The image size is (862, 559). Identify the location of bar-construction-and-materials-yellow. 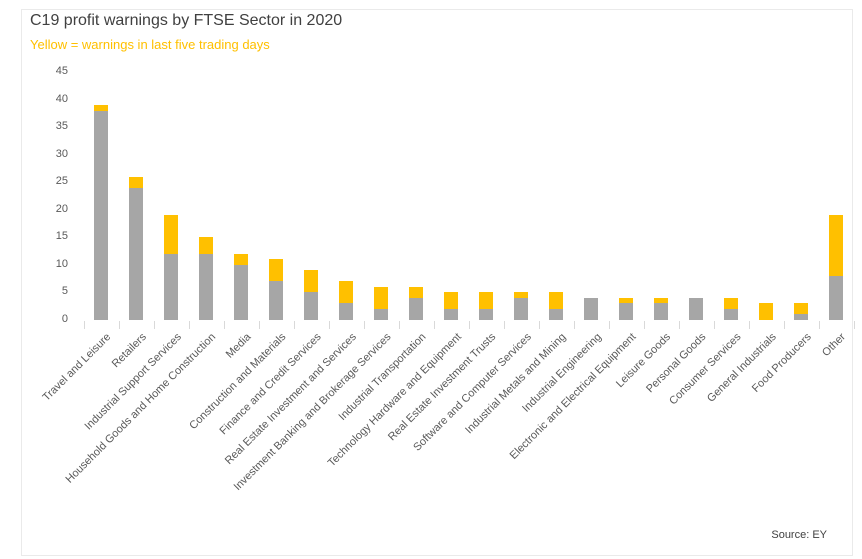
(276, 270).